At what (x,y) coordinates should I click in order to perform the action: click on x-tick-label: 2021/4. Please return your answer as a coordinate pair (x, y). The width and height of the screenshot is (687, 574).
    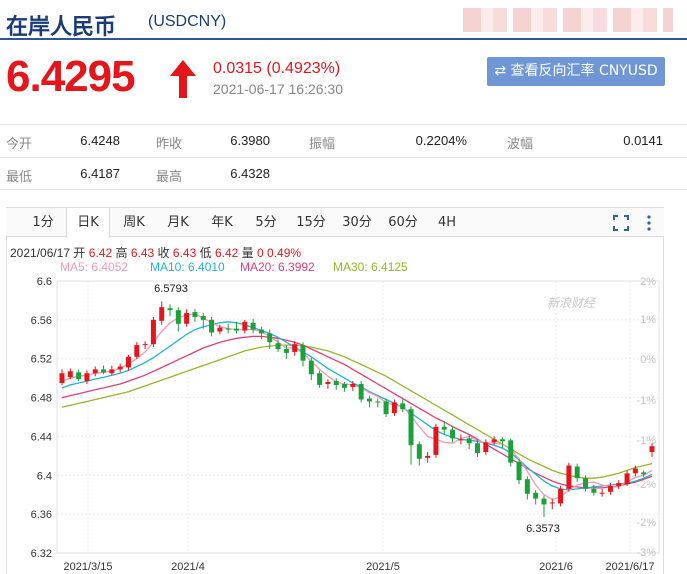
    Looking at the image, I should click on (188, 567).